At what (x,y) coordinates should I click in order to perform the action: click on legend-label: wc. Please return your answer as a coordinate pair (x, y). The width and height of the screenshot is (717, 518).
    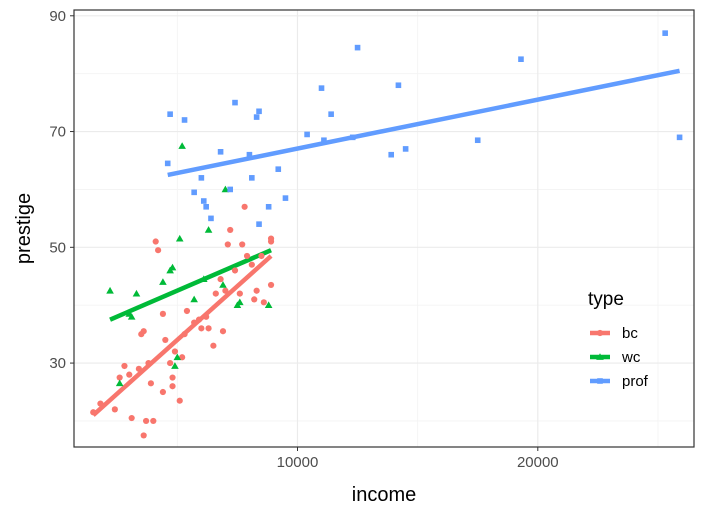
    Looking at the image, I should click on (631, 357).